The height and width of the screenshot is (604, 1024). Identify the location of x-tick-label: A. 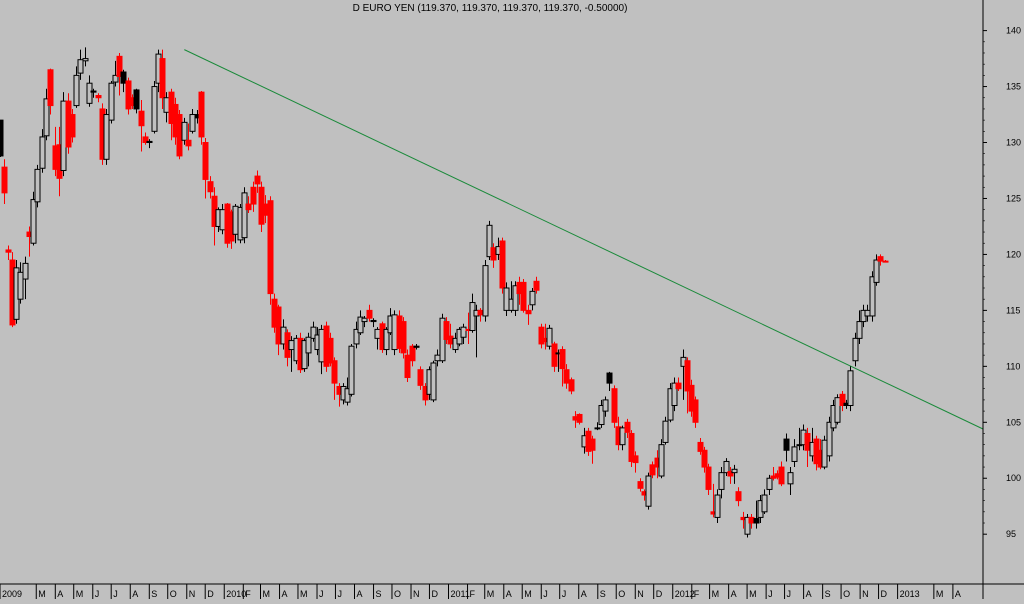
(734, 594).